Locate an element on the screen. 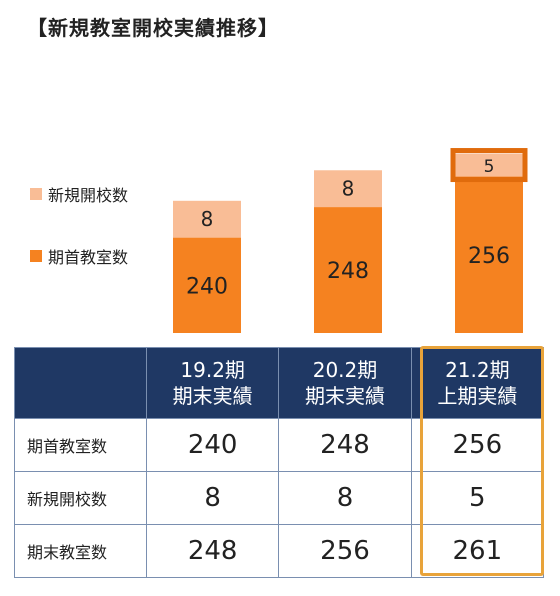 The width and height of the screenshot is (560, 596). table-cell: 240 is located at coordinates (212, 445).